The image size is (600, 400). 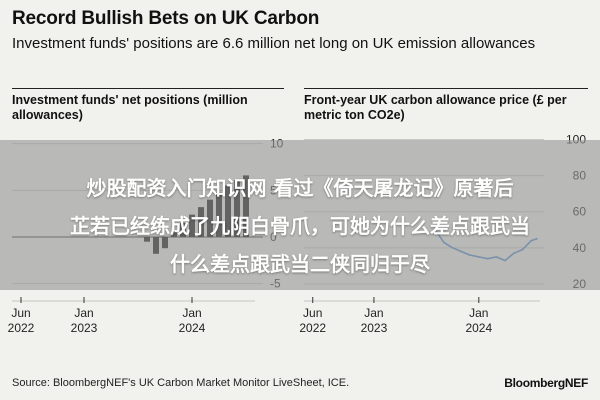 What do you see at coordinates (312, 313) in the screenshot?
I see `x-tick-label-month-1-0: Jun` at bounding box center [312, 313].